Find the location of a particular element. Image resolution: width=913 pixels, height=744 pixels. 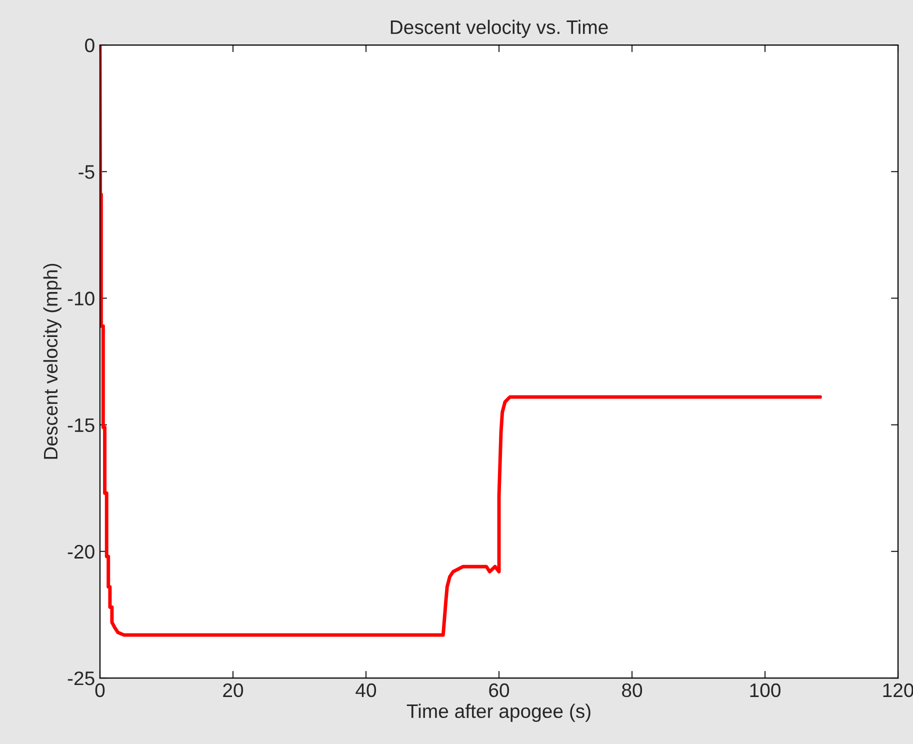

y-tick-label: -10 is located at coordinates (81, 299).